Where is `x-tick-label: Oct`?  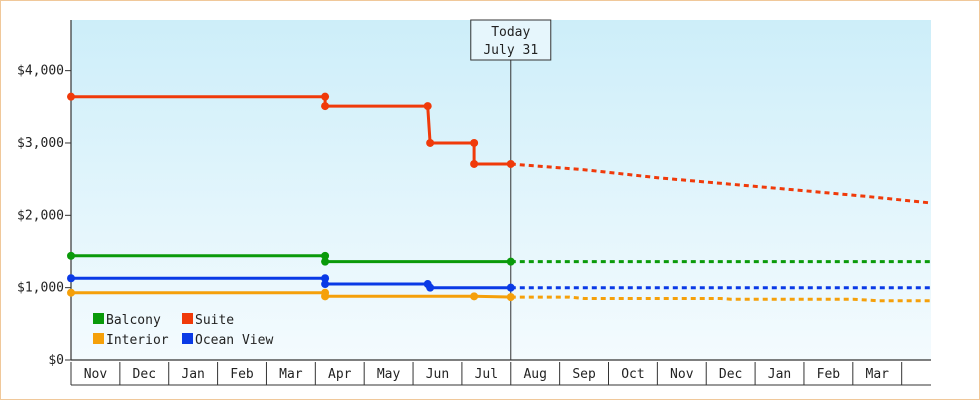 x-tick-label: Oct is located at coordinates (632, 374).